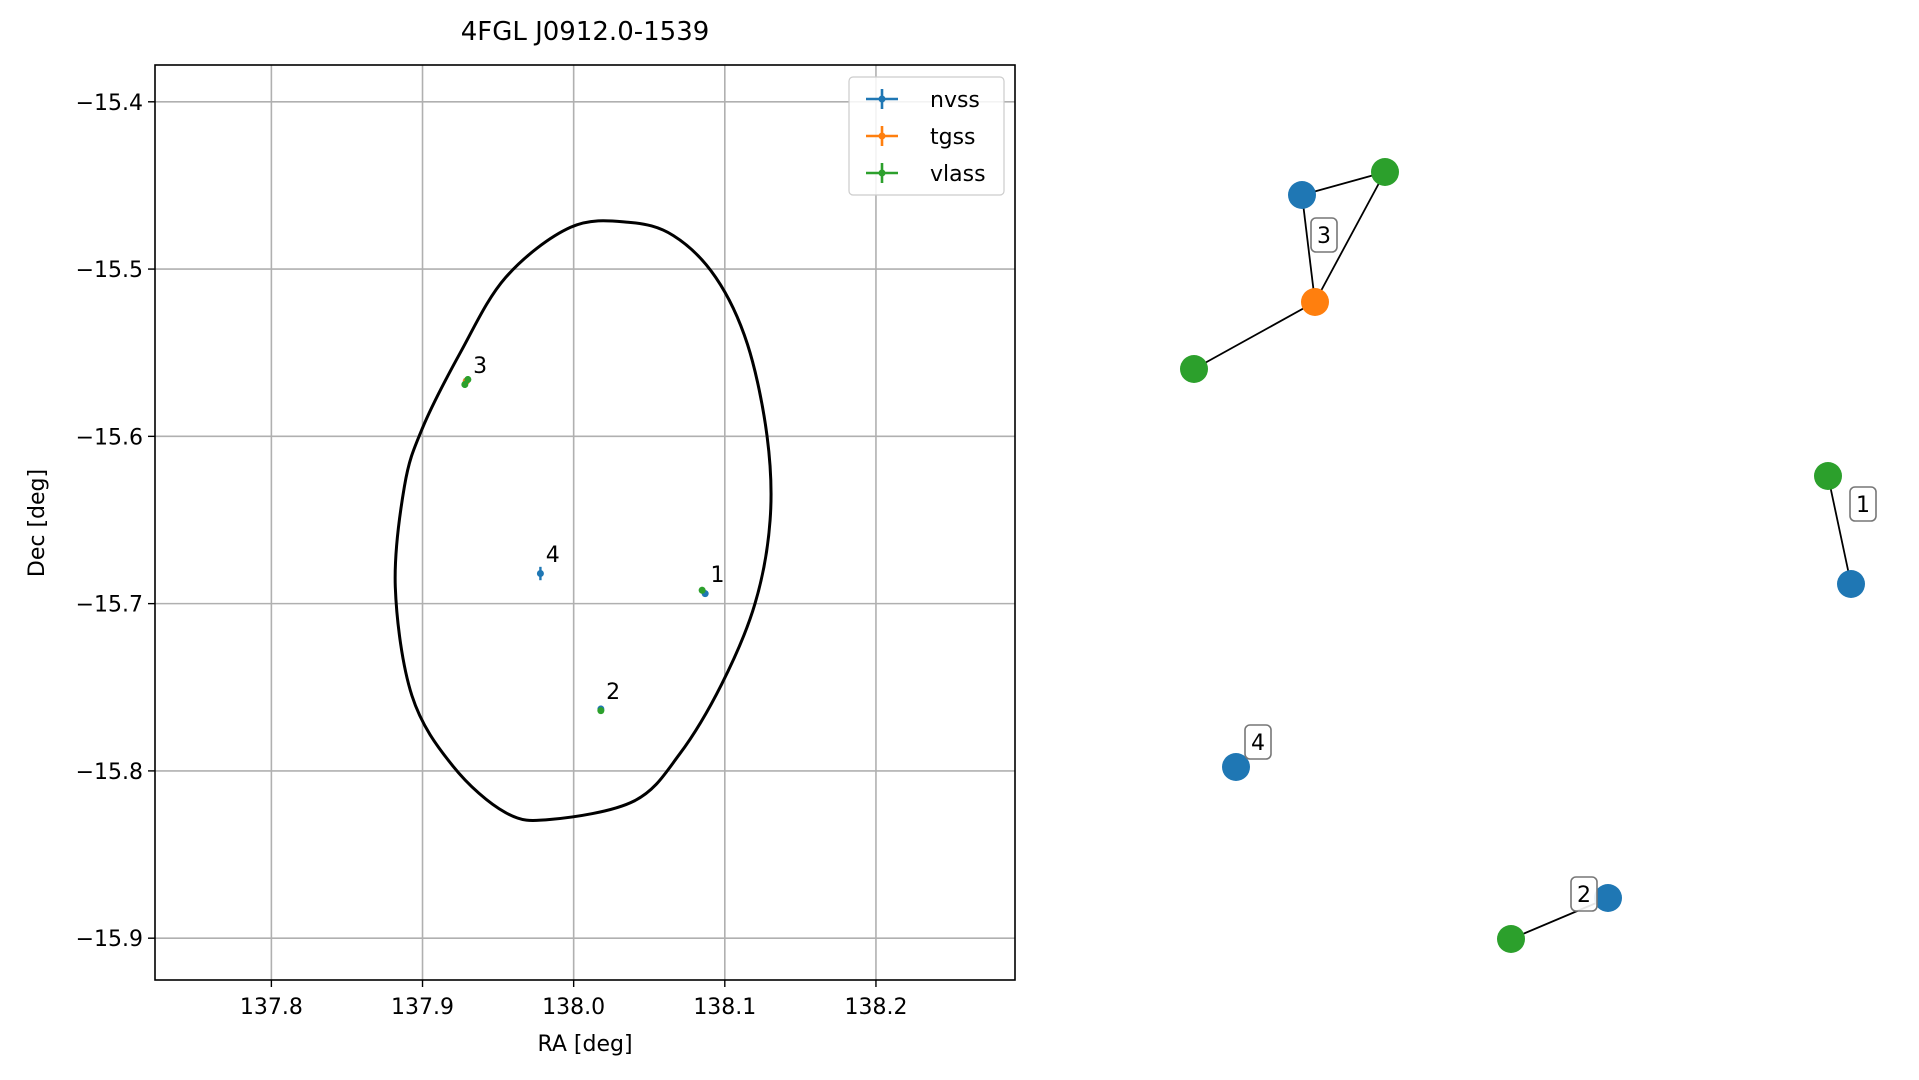  I want to click on x-tick-label: 138.2, so click(875, 1007).